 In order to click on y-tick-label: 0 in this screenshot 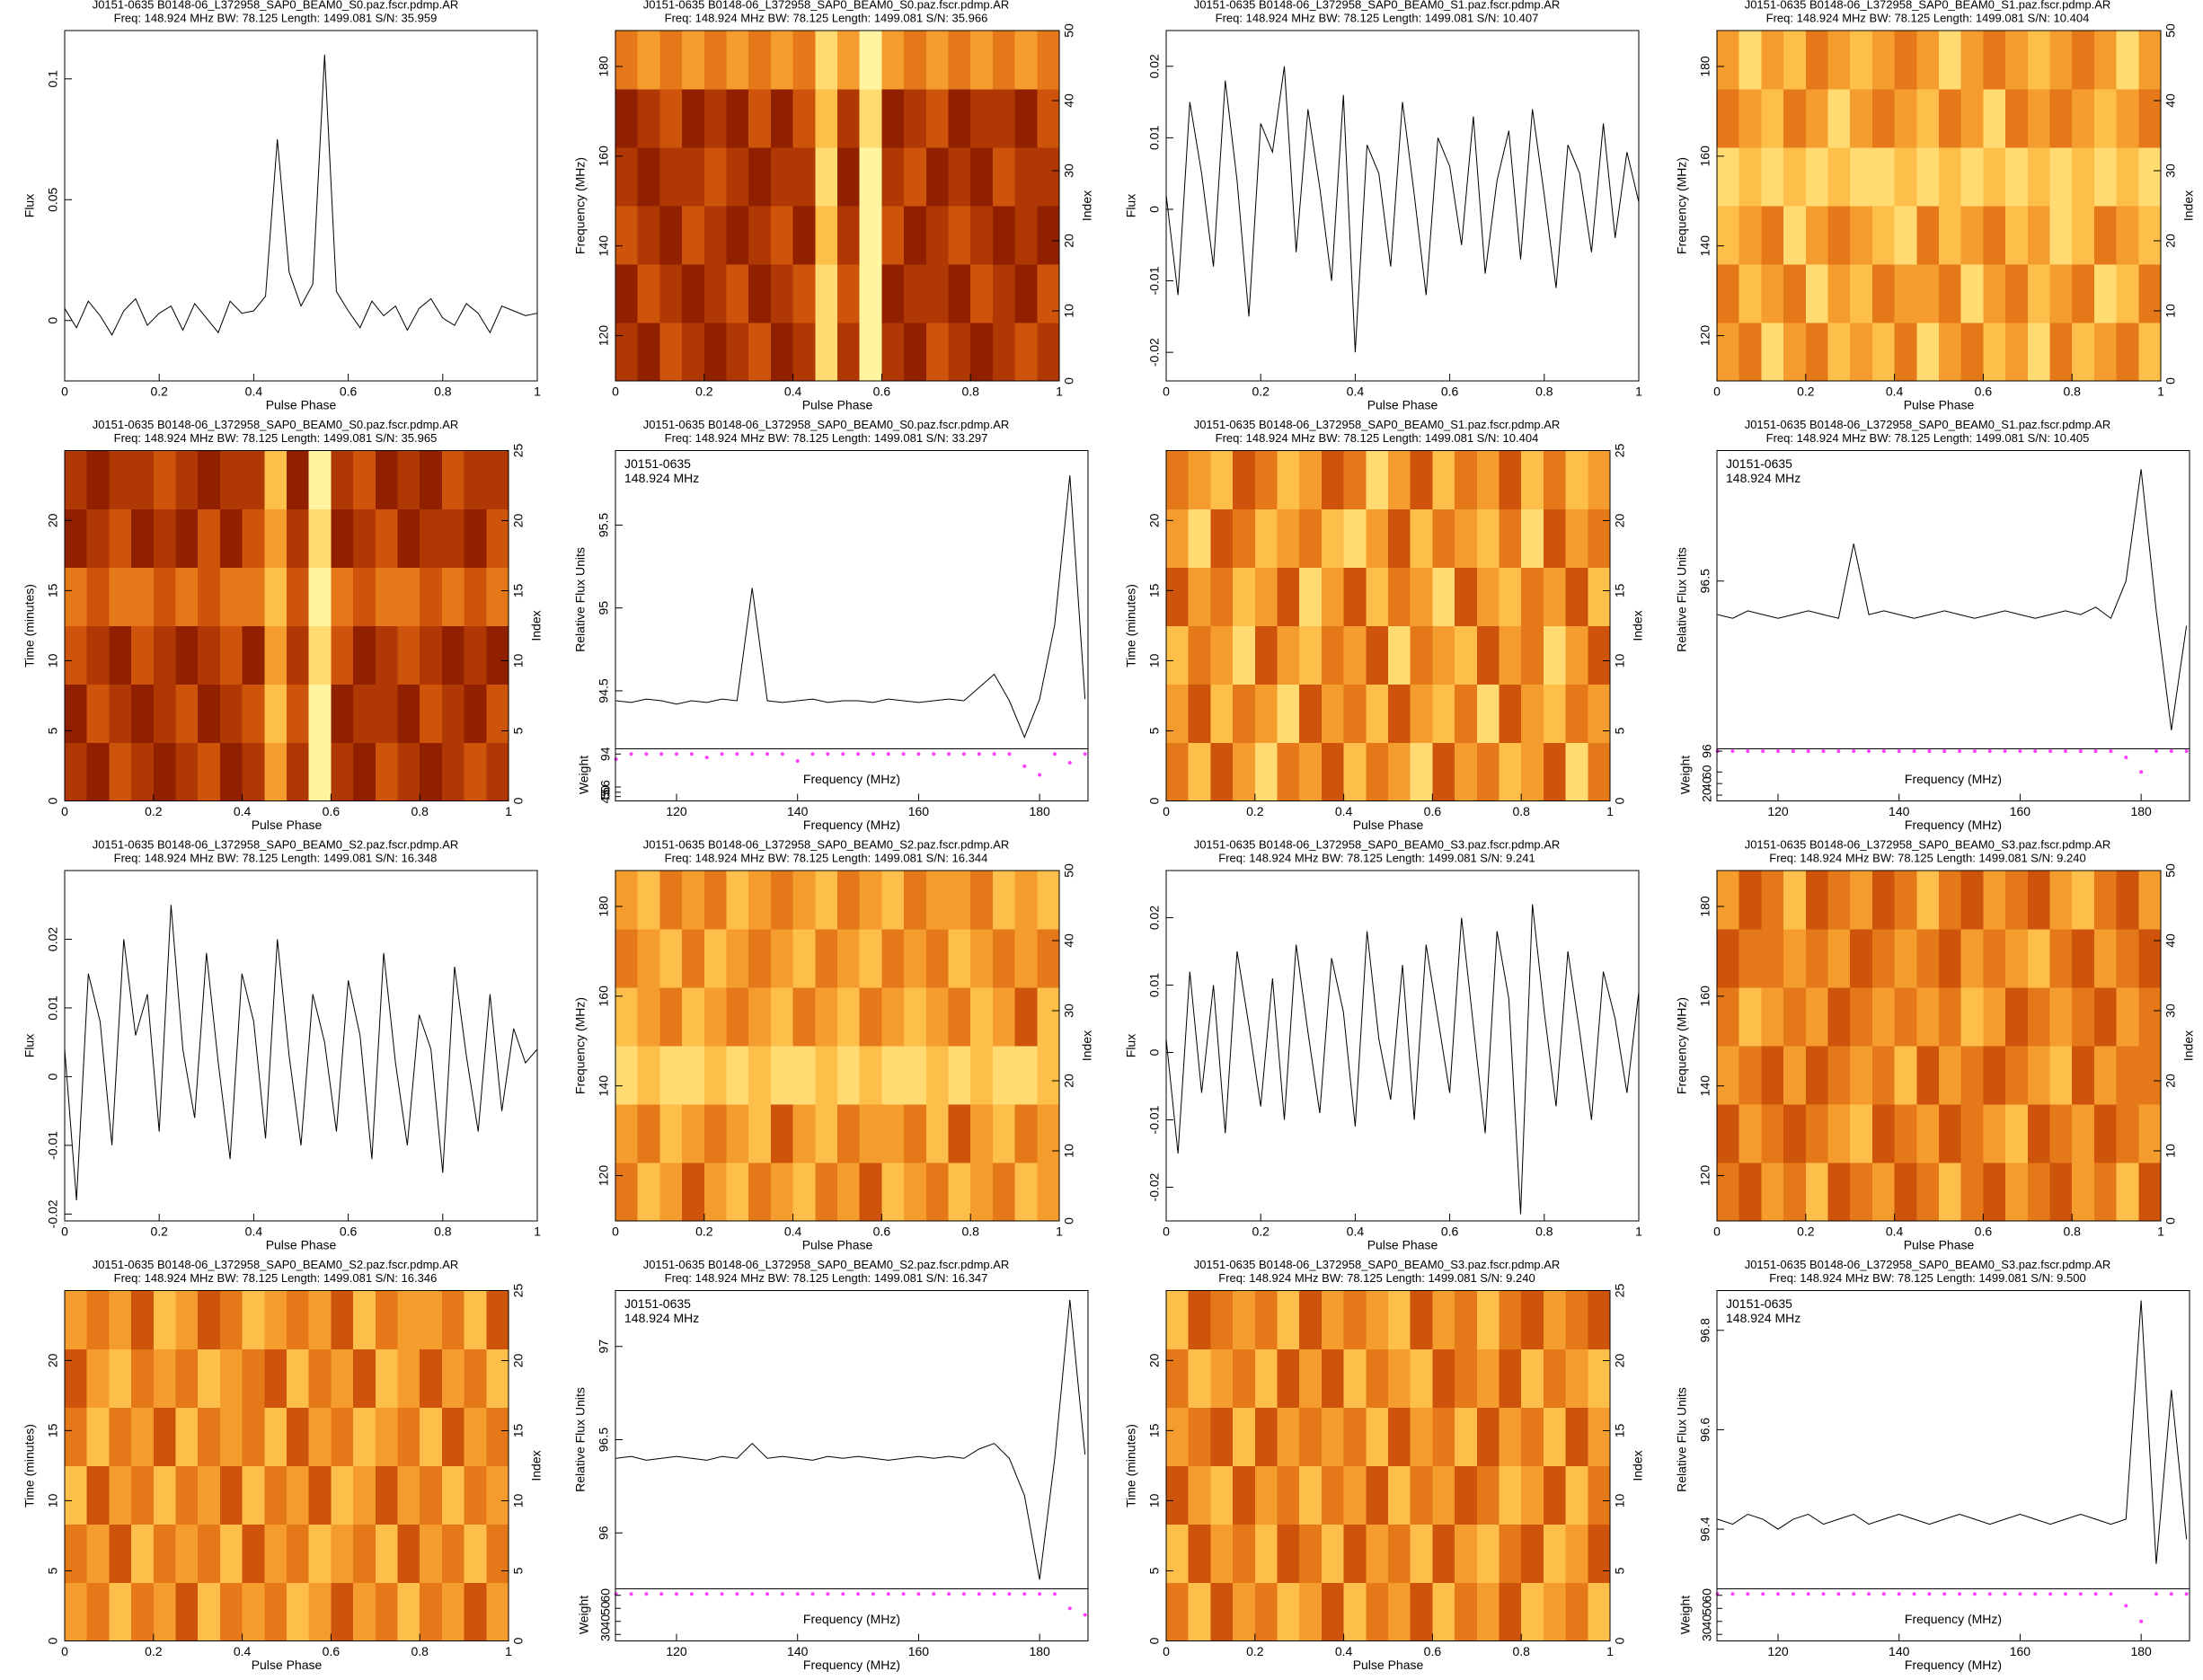, I will do `click(1154, 1052)`.